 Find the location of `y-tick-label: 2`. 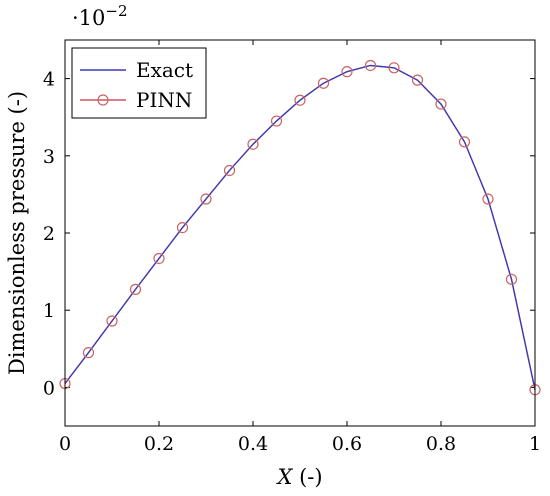

y-tick-label: 2 is located at coordinates (49, 234).